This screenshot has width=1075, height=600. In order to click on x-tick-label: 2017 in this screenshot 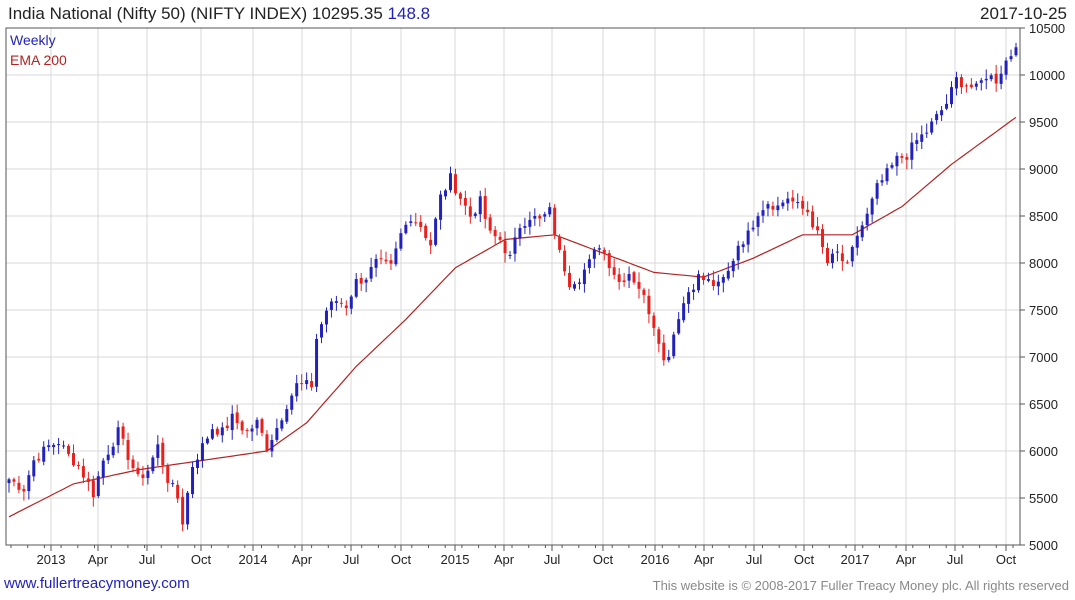, I will do `click(855, 559)`.